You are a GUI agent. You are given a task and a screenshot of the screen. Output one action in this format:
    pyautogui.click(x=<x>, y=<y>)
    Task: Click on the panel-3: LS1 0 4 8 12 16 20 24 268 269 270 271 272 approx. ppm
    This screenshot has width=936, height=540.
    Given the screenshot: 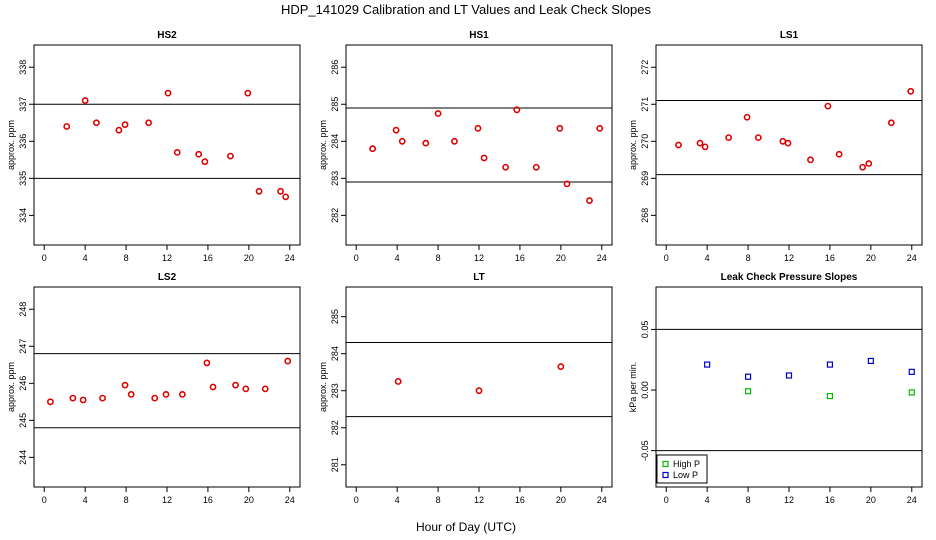 What is the action you would take?
    pyautogui.click(x=775, y=146)
    